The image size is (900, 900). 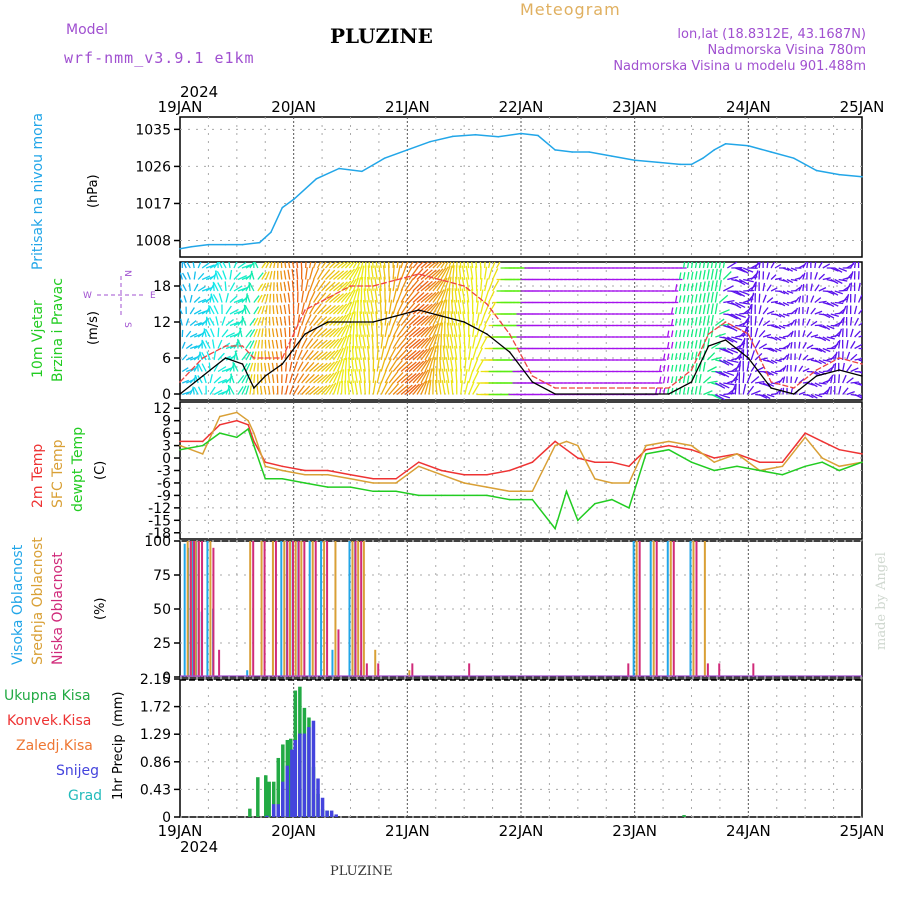 What do you see at coordinates (162, 576) in the screenshot?
I see `y-tick-label: 75` at bounding box center [162, 576].